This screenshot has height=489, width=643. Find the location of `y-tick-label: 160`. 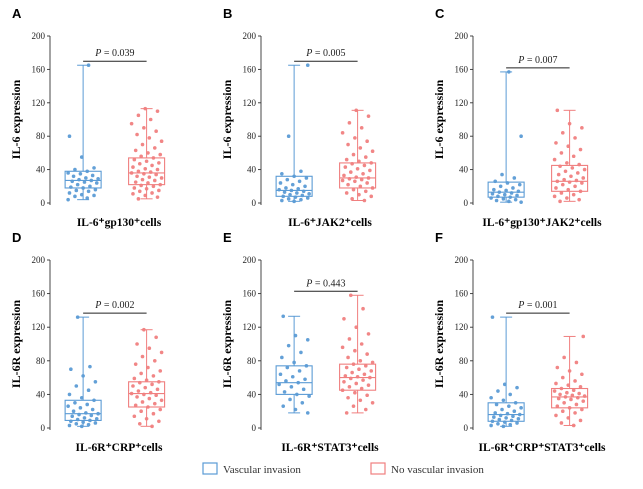

y-tick-label: 160 is located at coordinates (39, 294).